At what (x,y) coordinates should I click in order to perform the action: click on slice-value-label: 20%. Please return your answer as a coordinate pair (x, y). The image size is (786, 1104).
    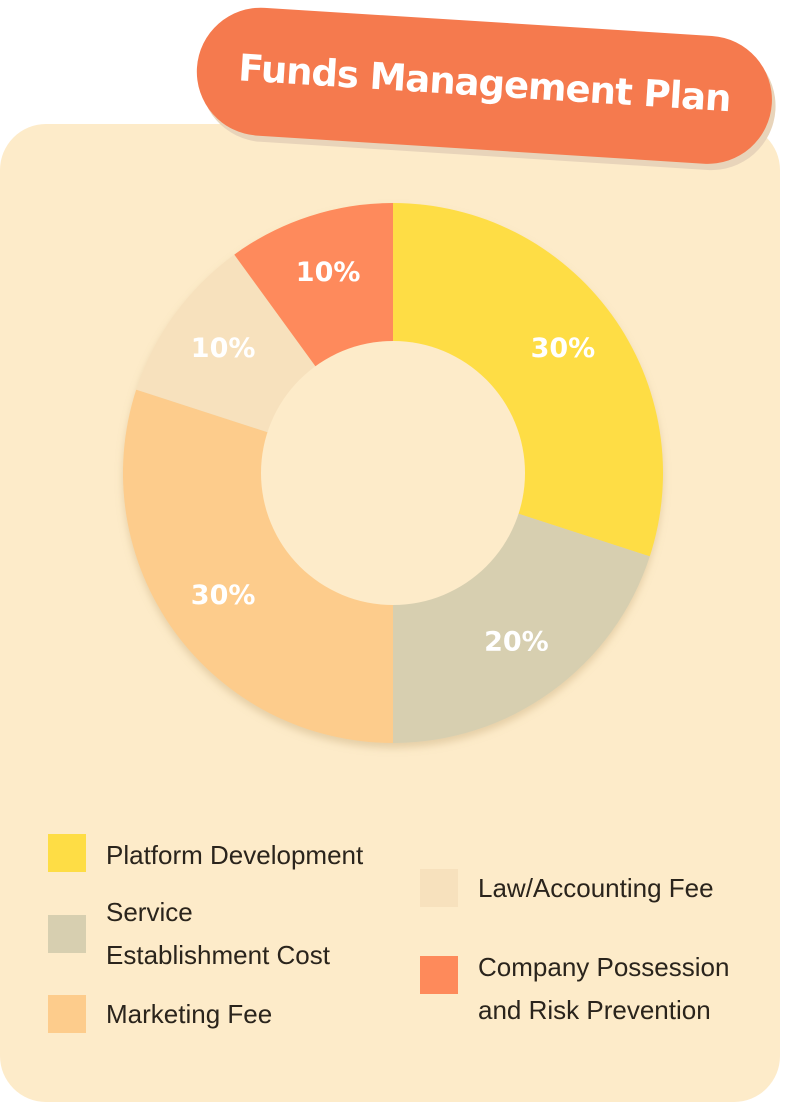
    Looking at the image, I should click on (516, 641).